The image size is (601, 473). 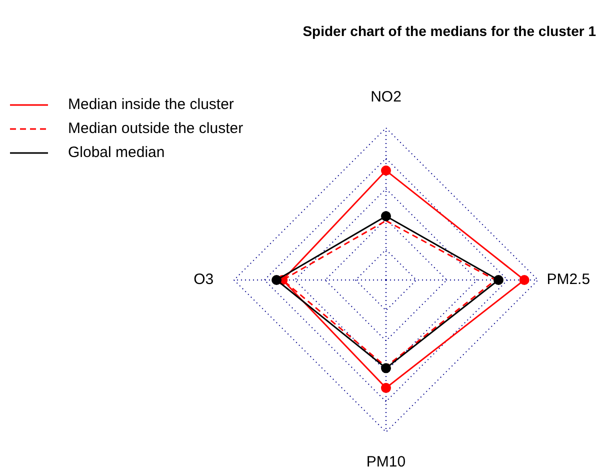 What do you see at coordinates (386, 97) in the screenshot?
I see `spoke-label: NO2` at bounding box center [386, 97].